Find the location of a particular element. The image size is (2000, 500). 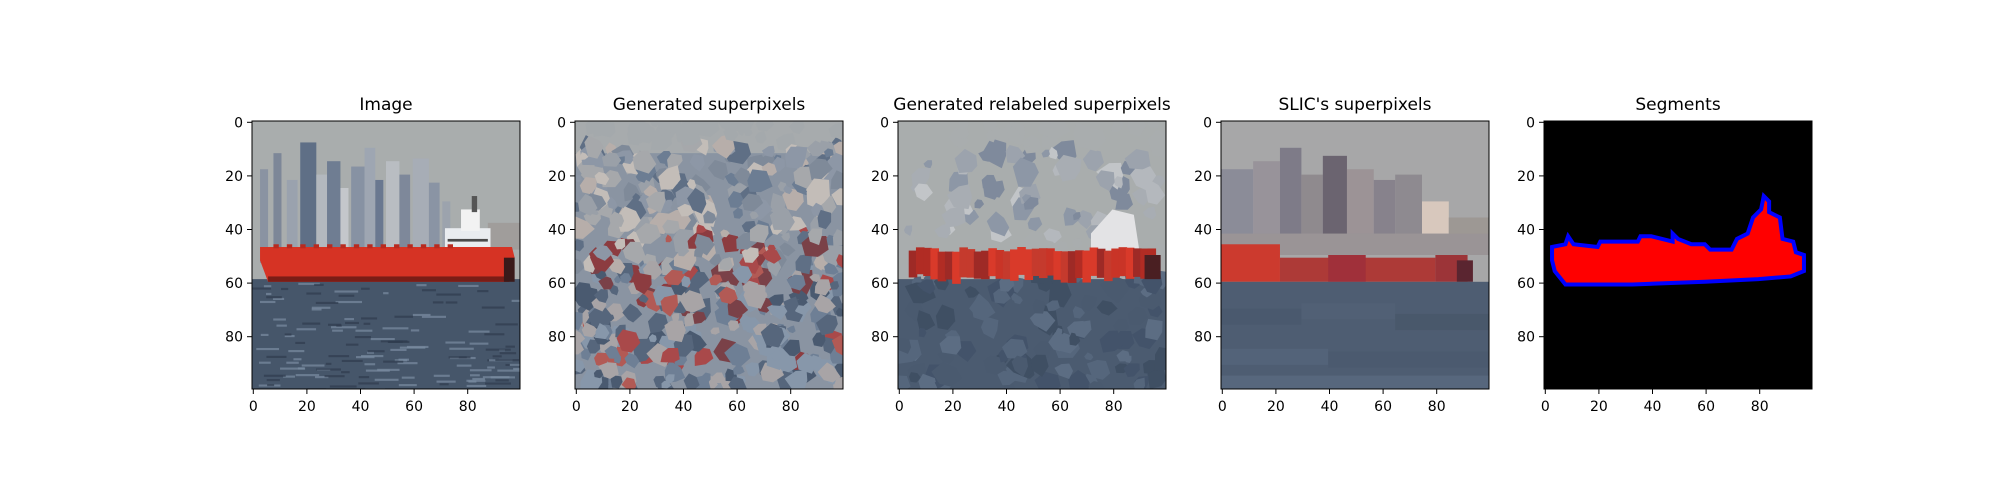

panel-title: Segments is located at coordinates (1678, 105).